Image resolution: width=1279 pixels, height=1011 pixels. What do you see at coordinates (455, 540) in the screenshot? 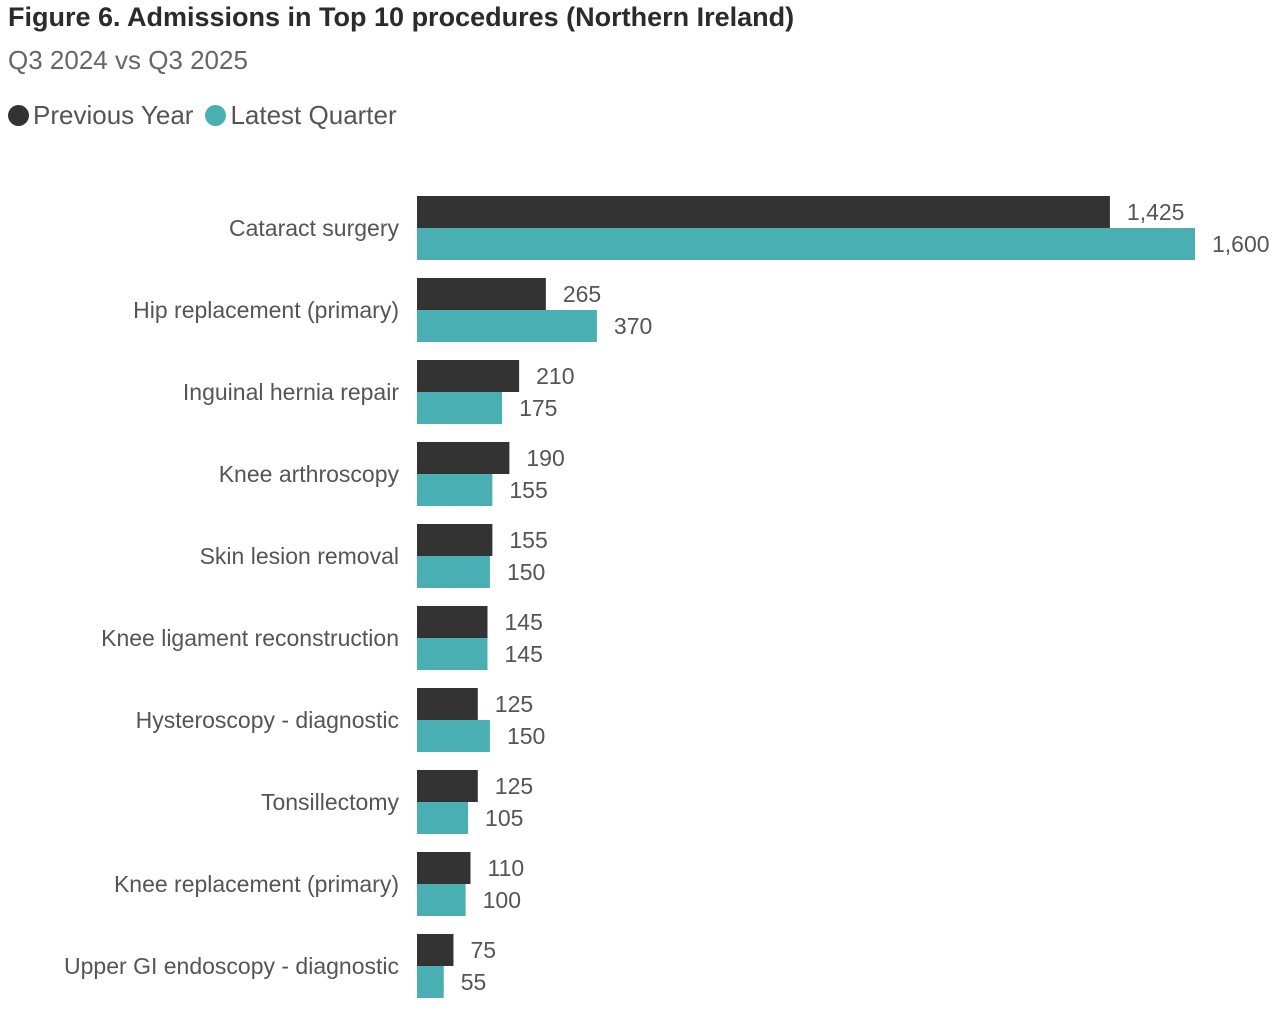
I see `bar-previous-year-skin-lesion-removal` at bounding box center [455, 540].